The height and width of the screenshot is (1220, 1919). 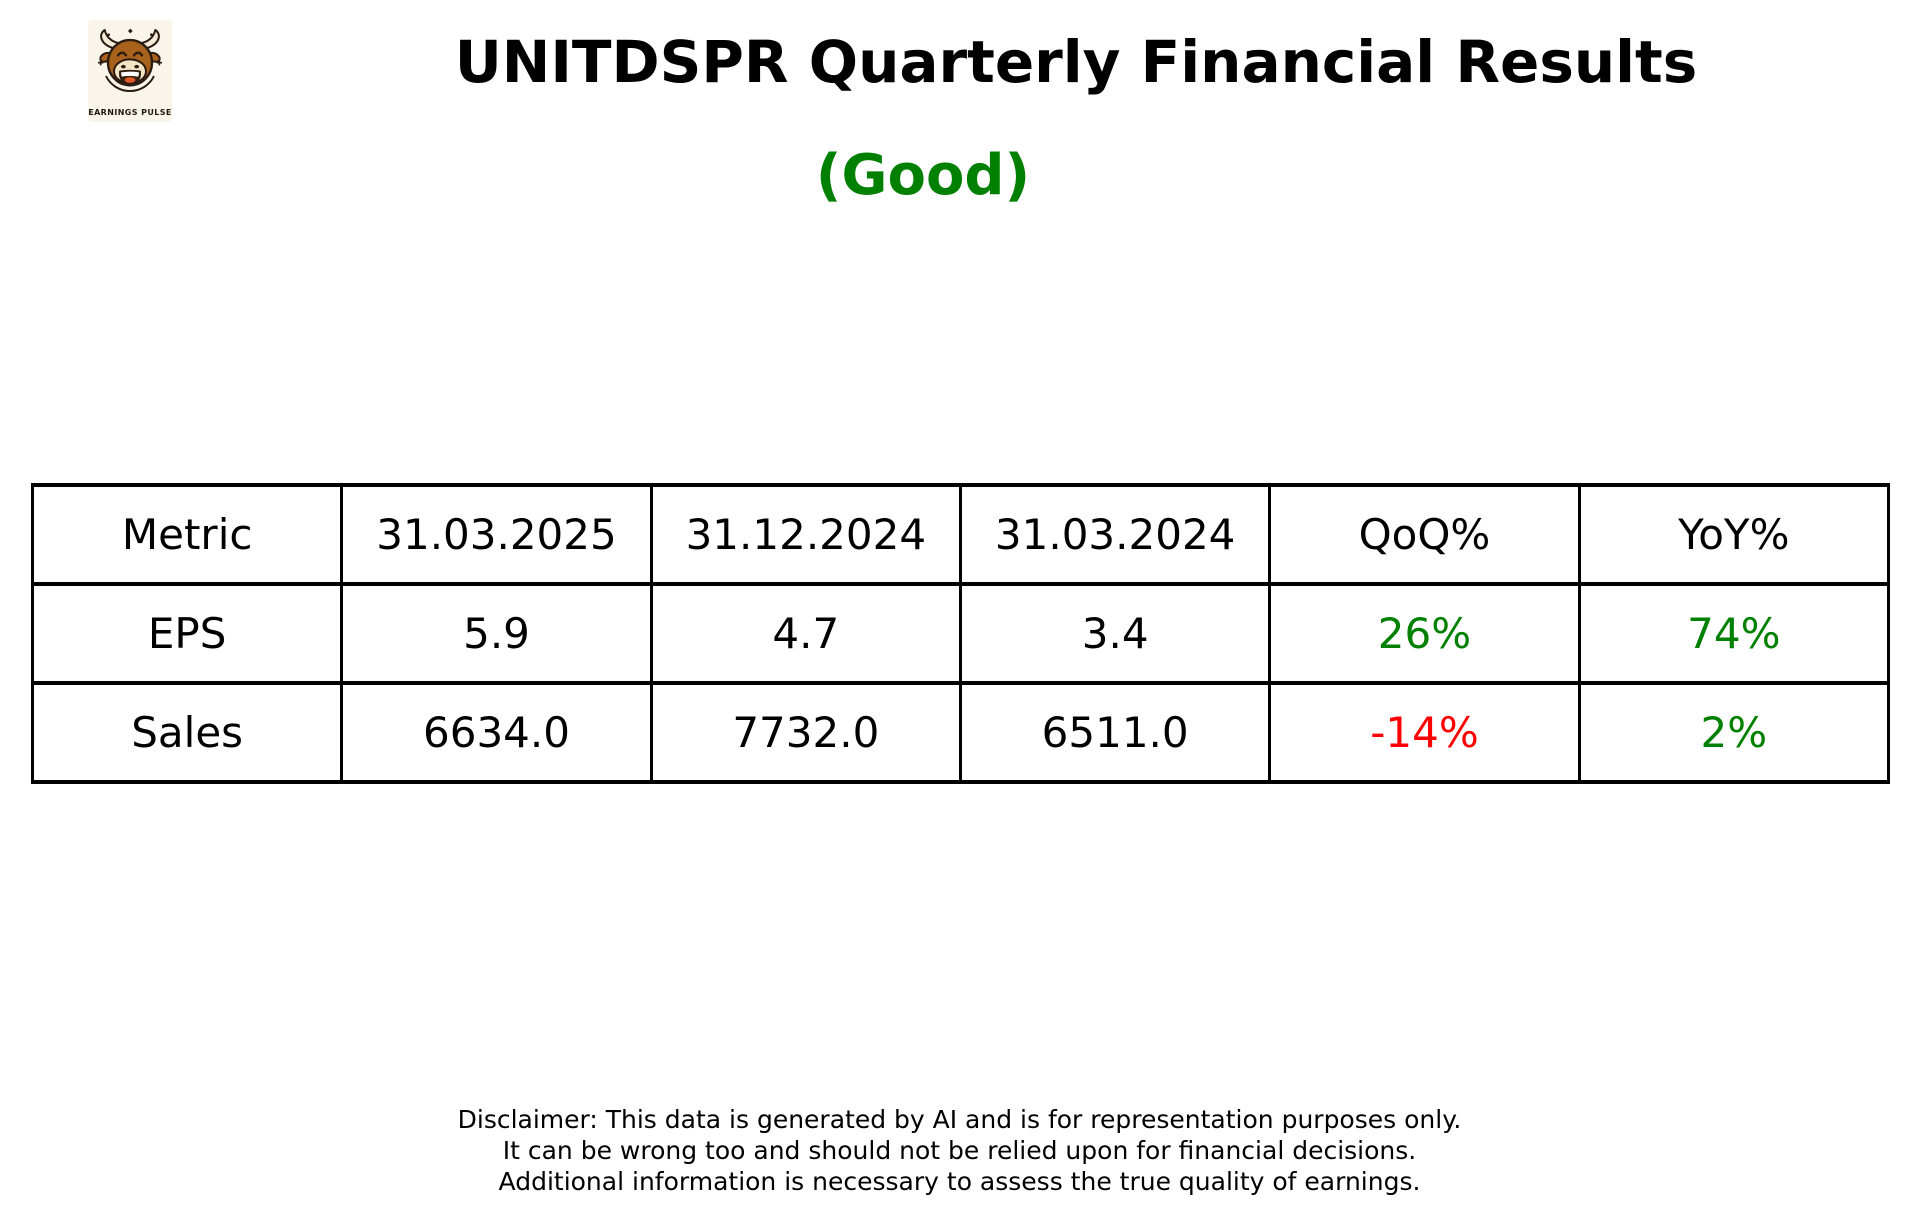 I want to click on table-row-eps: EPS 5.9 4.7 3.4 26% 74%, so click(x=960, y=633).